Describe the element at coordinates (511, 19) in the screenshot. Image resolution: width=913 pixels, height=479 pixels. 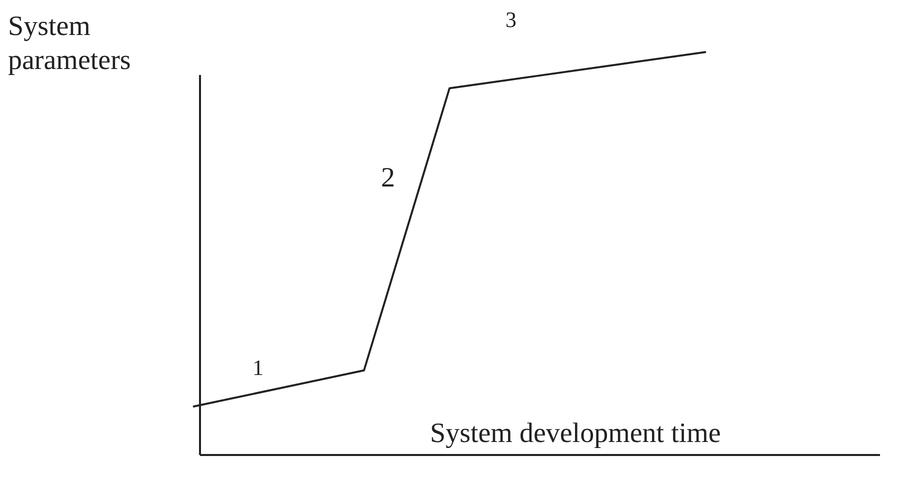
I see `text: 3` at that location.